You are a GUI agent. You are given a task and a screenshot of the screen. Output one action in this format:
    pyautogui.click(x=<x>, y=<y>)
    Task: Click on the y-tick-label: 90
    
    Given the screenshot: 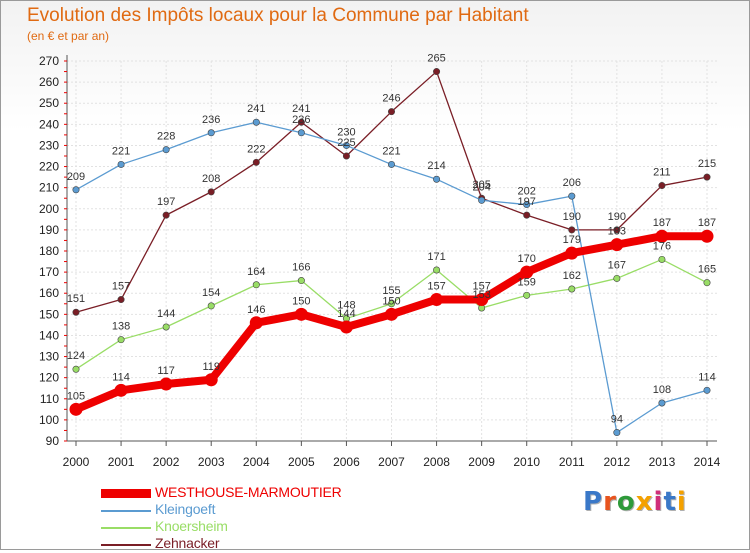 What is the action you would take?
    pyautogui.click(x=53, y=441)
    